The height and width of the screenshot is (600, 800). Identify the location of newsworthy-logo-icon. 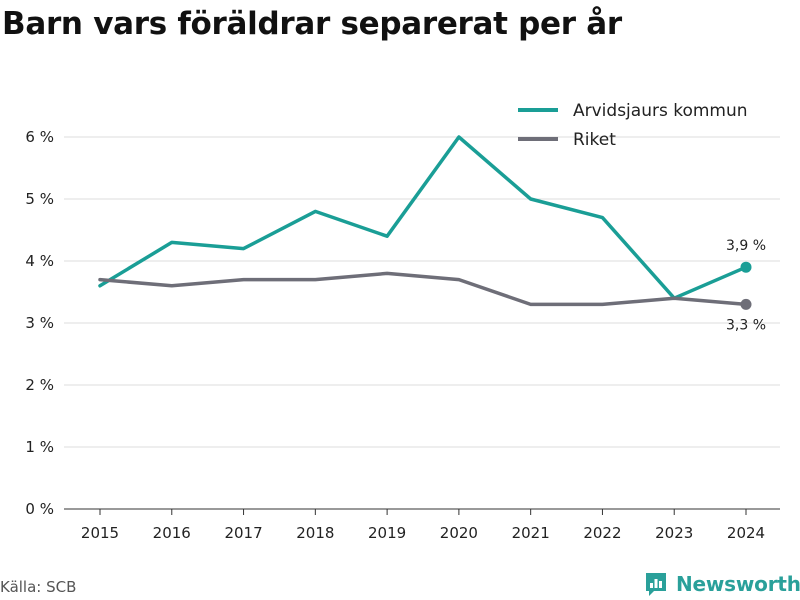
(656, 584).